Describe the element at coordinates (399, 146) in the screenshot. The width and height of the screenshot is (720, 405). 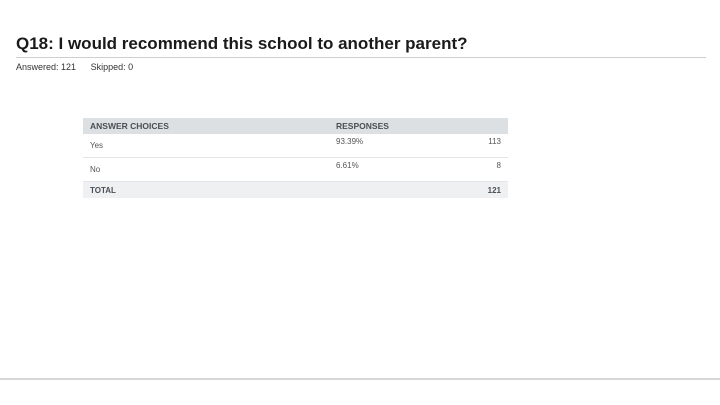
I see `response-percent: 93.39%` at that location.